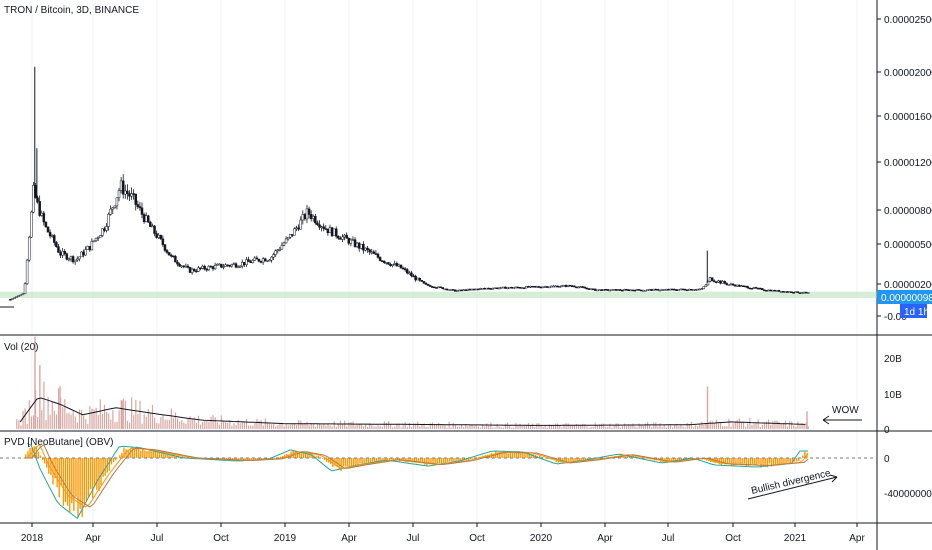 The height and width of the screenshot is (550, 932). Describe the element at coordinates (412, 411) in the screenshot. I see `volume-ma-line` at that location.